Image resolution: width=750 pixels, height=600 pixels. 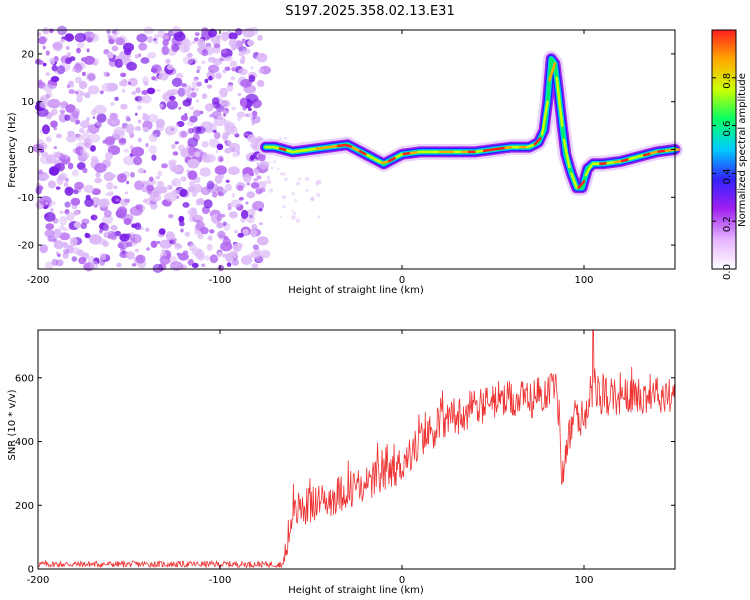 I want to click on y-tick-label: 20, so click(x=27, y=54).